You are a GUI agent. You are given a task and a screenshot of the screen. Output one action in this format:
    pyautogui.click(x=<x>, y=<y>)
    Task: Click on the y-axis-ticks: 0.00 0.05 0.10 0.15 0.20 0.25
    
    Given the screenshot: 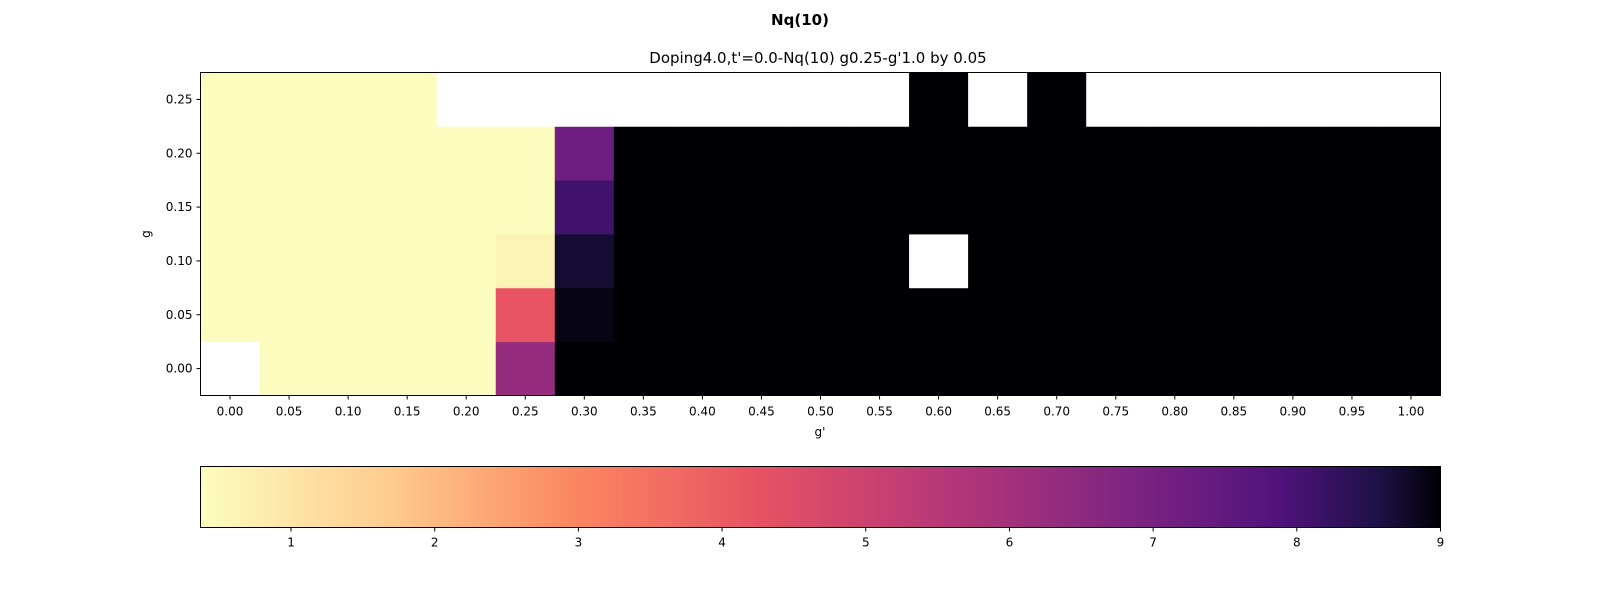 What is the action you would take?
    pyautogui.click(x=183, y=234)
    